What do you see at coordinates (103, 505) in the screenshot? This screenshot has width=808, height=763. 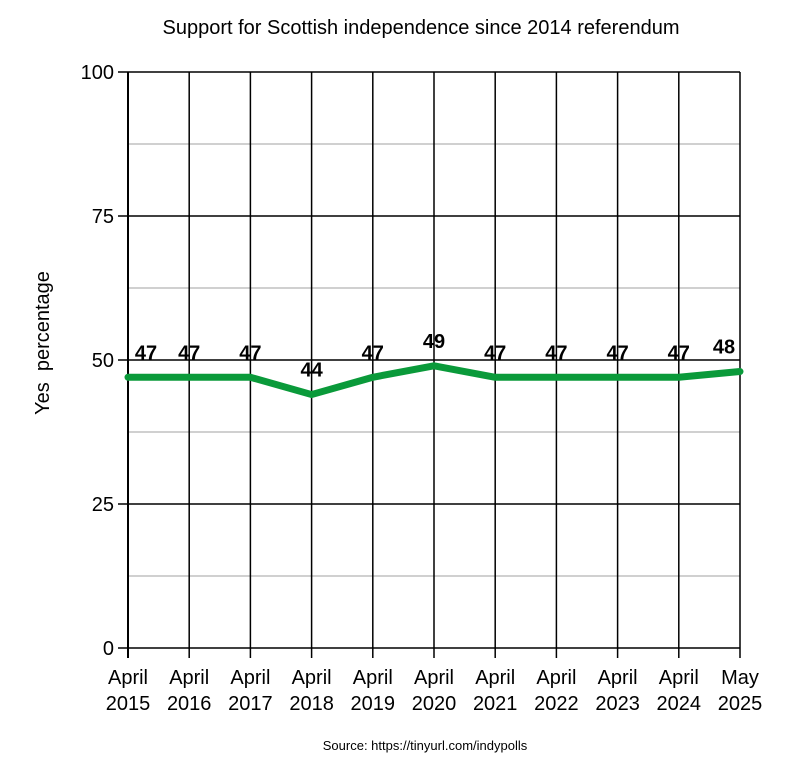 I see `y-tick-label: 25` at bounding box center [103, 505].